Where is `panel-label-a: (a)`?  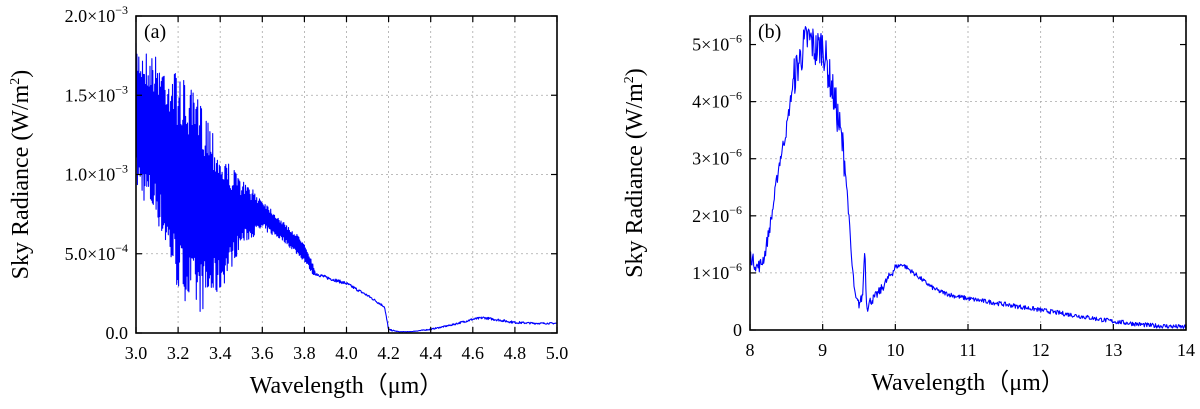 panel-label-a: (a) is located at coordinates (155, 32).